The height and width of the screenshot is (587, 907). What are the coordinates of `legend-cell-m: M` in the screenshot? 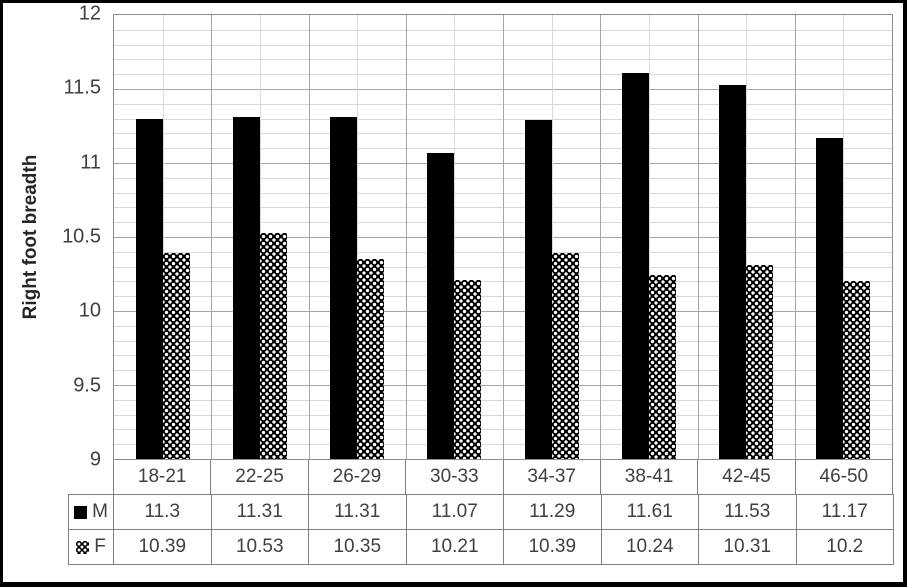 It's located at (91, 512).